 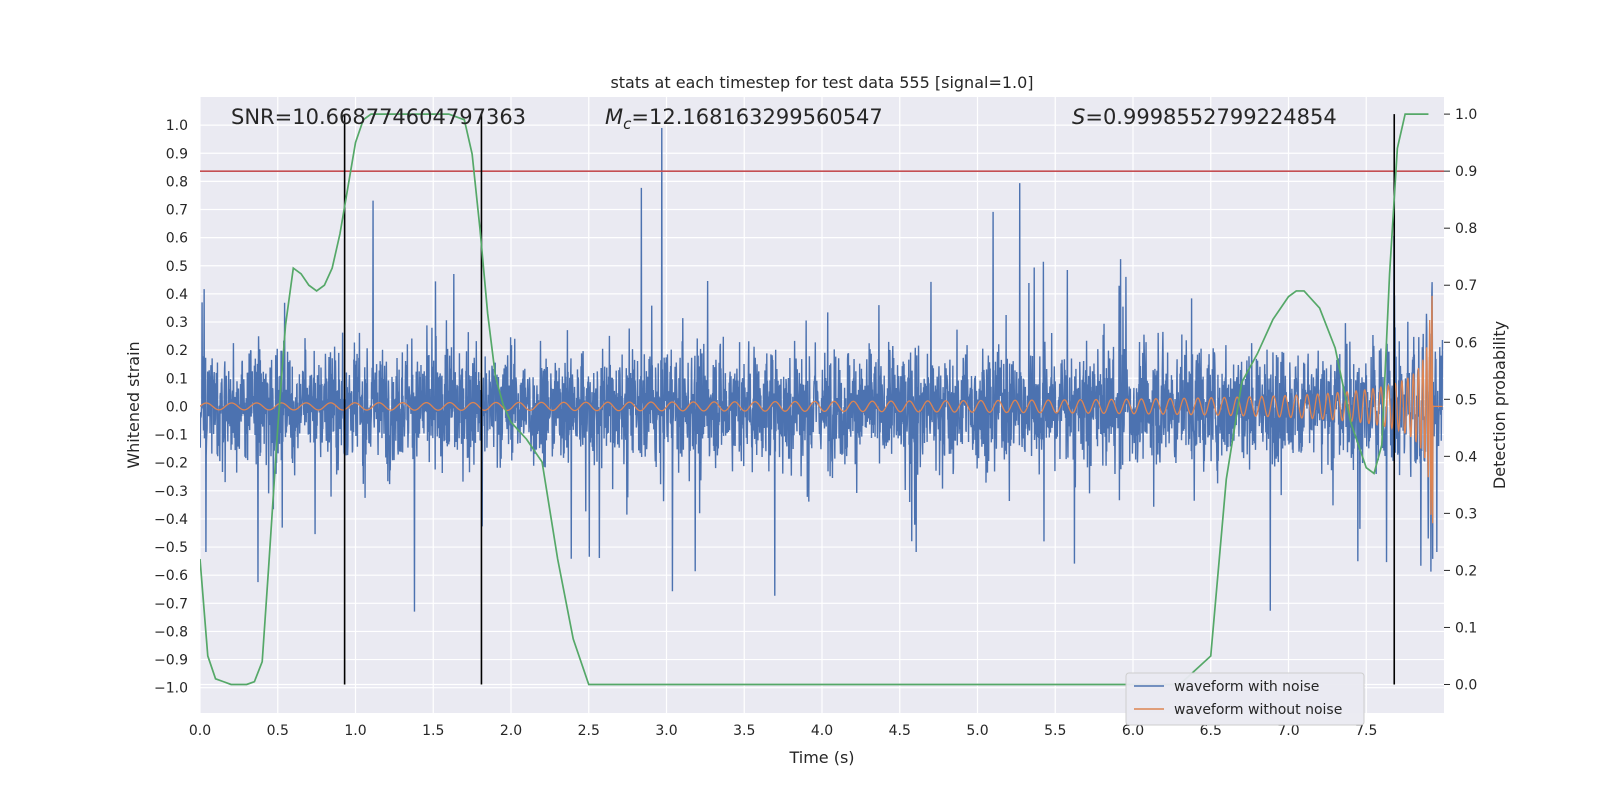 What do you see at coordinates (1246, 687) in the screenshot?
I see `legend-label-noise: waveform with noise` at bounding box center [1246, 687].